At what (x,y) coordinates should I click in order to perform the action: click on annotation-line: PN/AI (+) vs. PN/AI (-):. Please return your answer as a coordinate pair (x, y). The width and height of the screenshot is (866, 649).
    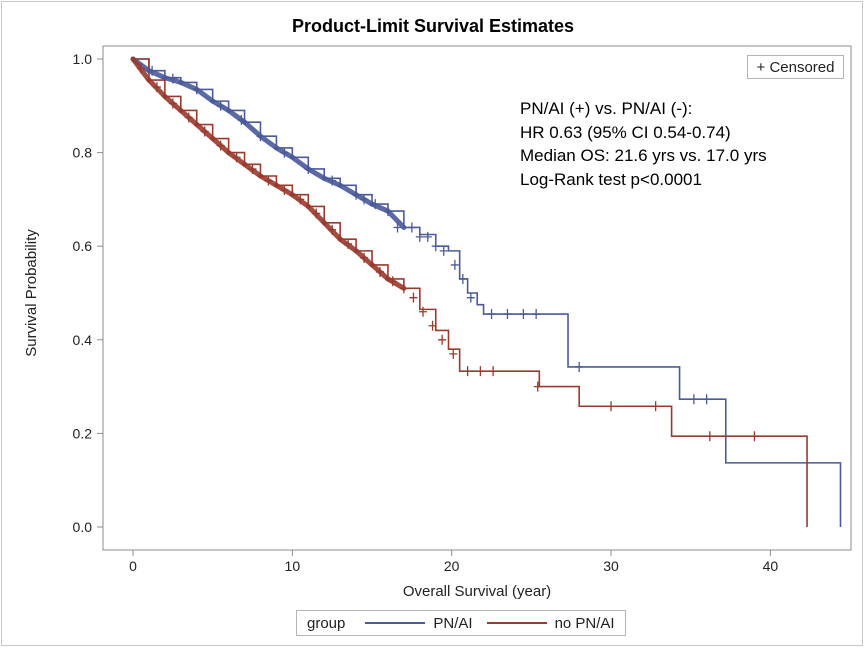
    Looking at the image, I should click on (606, 108).